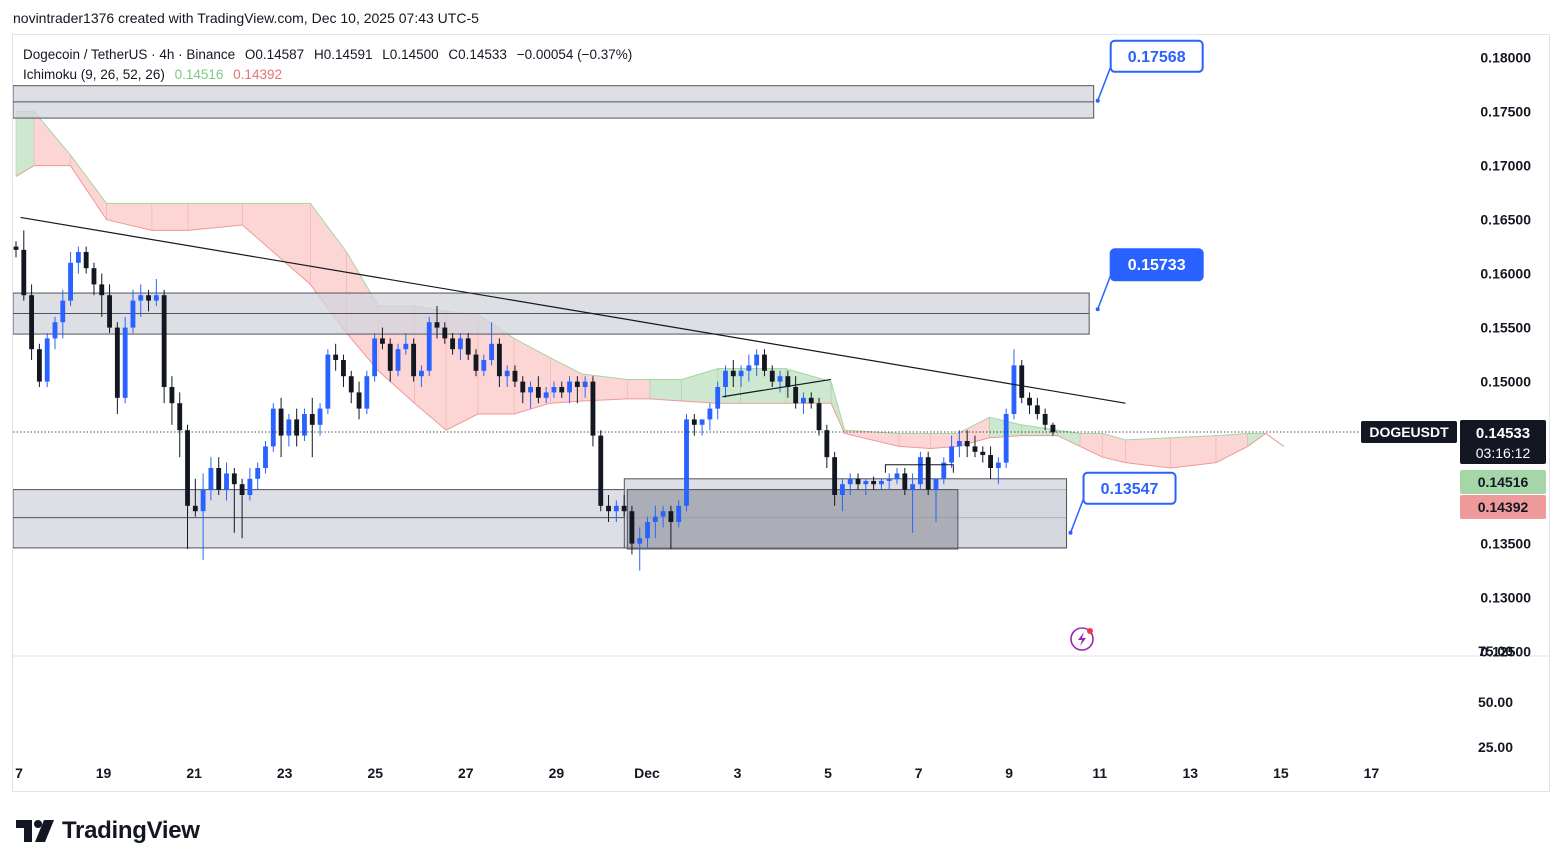 The height and width of the screenshot is (868, 1563). I want to click on x-tick-label: 11, so click(1099, 773).